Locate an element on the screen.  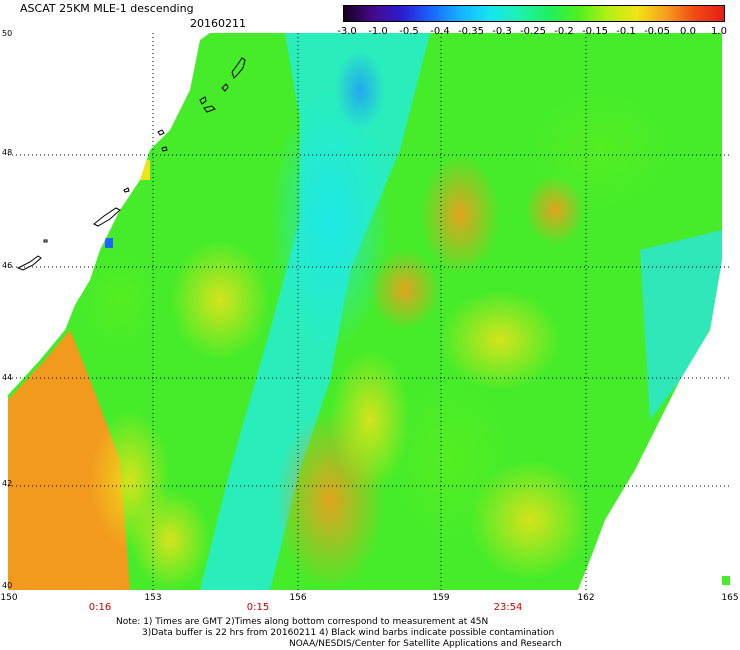
lat-label-46: 46 is located at coordinates (7, 265).